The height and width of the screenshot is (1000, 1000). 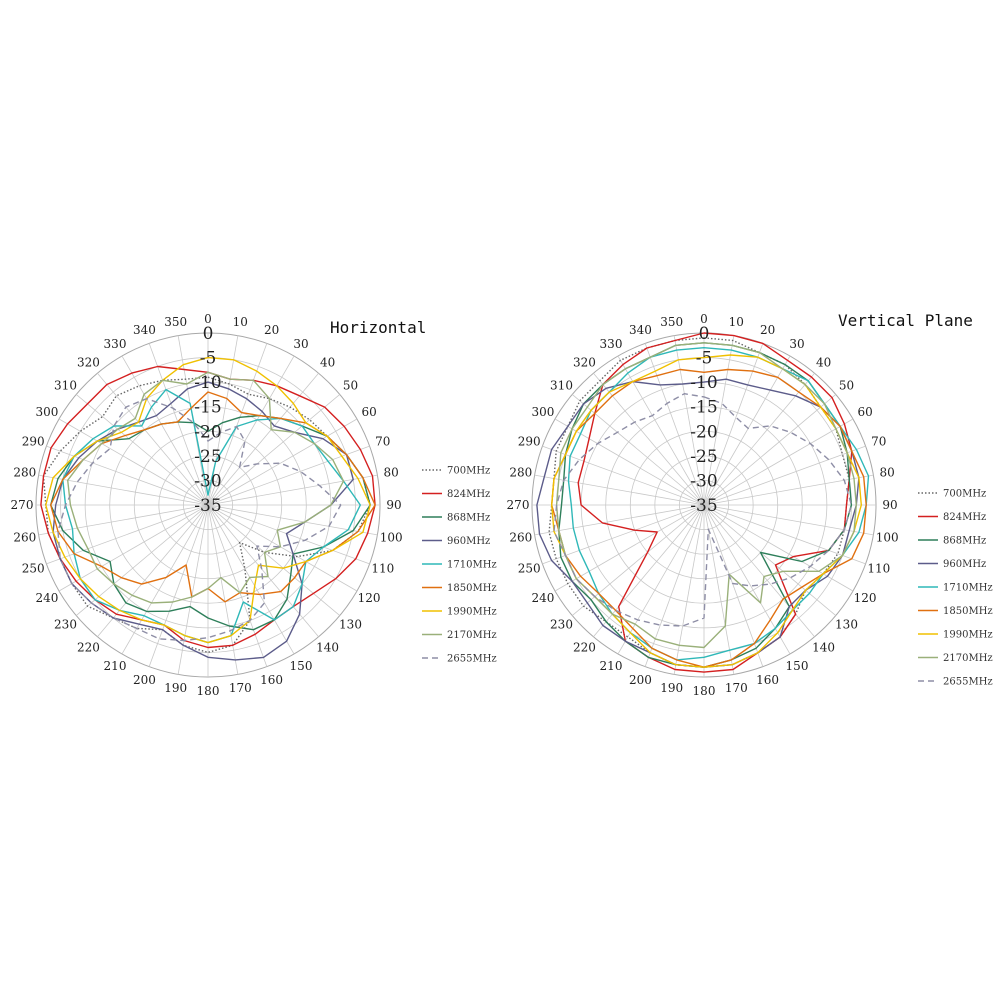 What do you see at coordinates (968, 658) in the screenshot?
I see `legend-label: 2170MHz` at bounding box center [968, 658].